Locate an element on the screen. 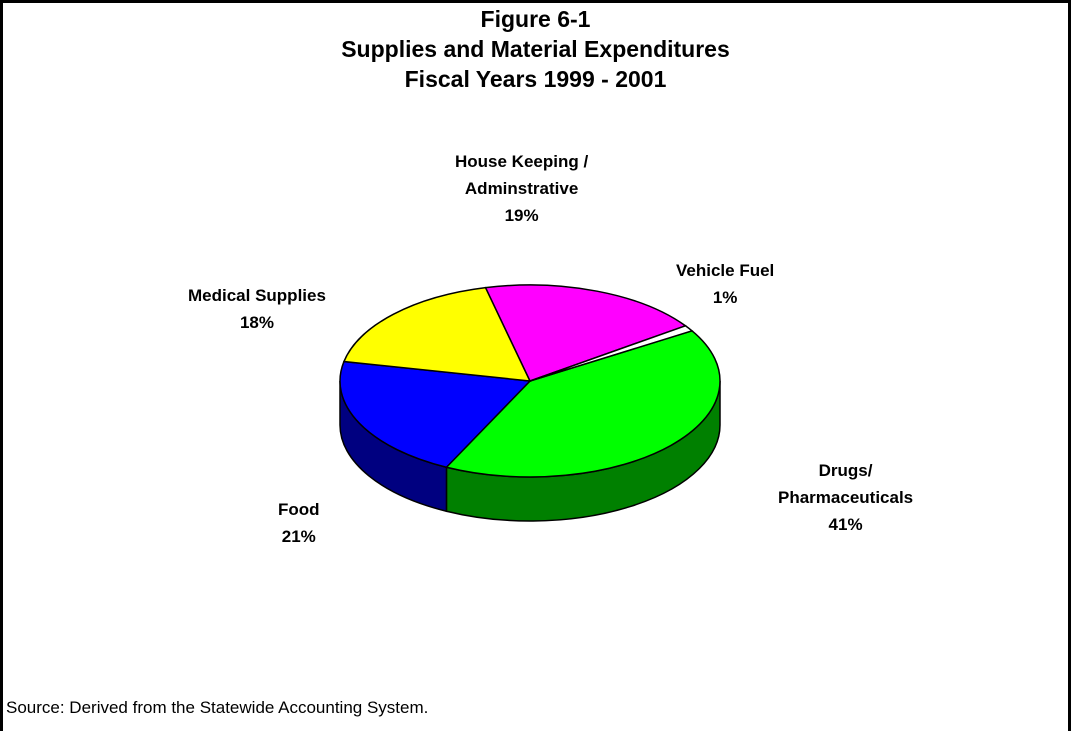 Image resolution: width=1071 pixels, height=731 pixels. label-food-pct: 21% is located at coordinates (298, 536).